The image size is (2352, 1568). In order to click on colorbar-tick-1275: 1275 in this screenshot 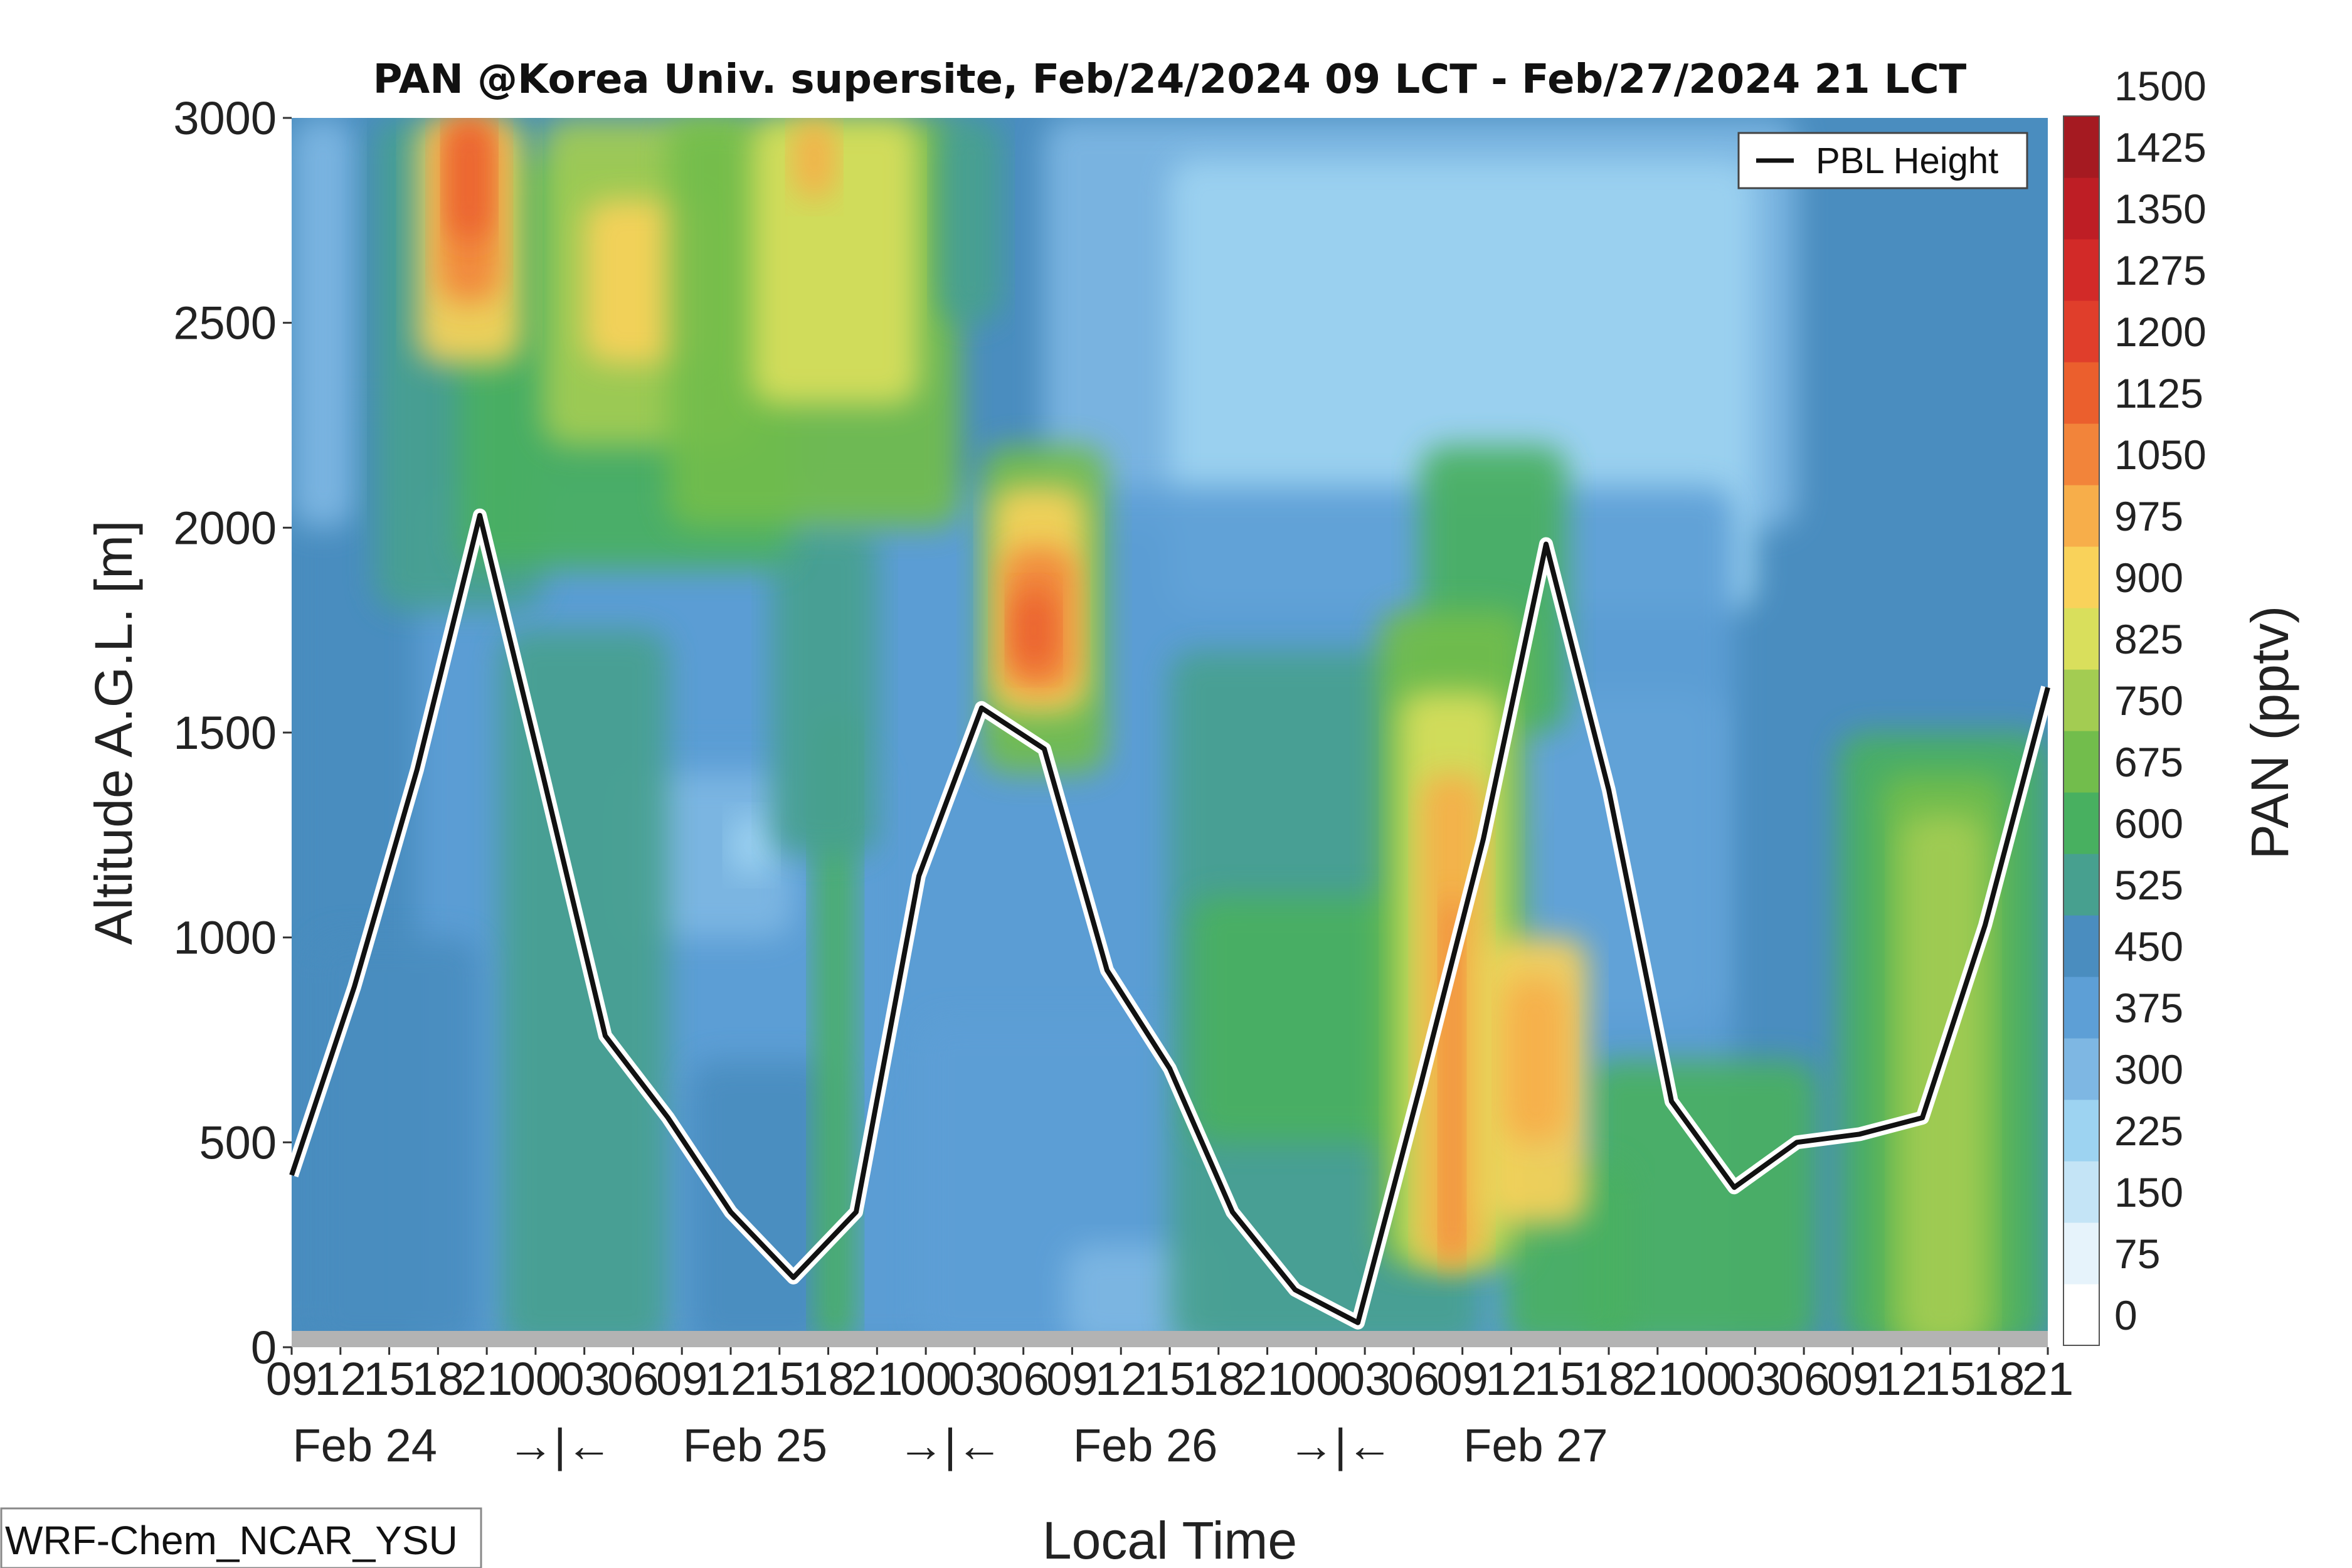, I will do `click(2160, 270)`.